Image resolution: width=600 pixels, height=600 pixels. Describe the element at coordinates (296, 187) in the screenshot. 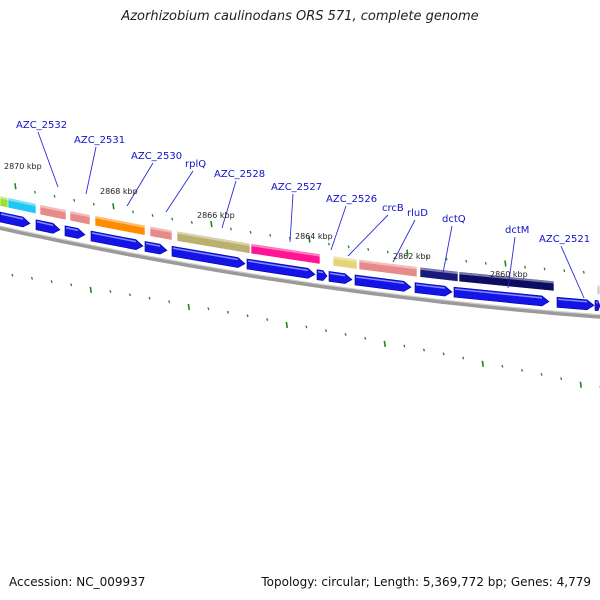

I see `gene-label-azc-2527: AZC_2527` at that location.